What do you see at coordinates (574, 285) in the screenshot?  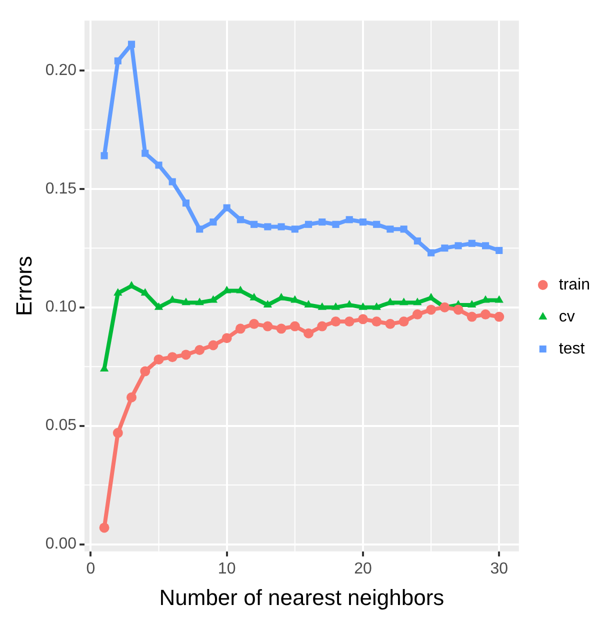 I see `legend-label: train` at bounding box center [574, 285].